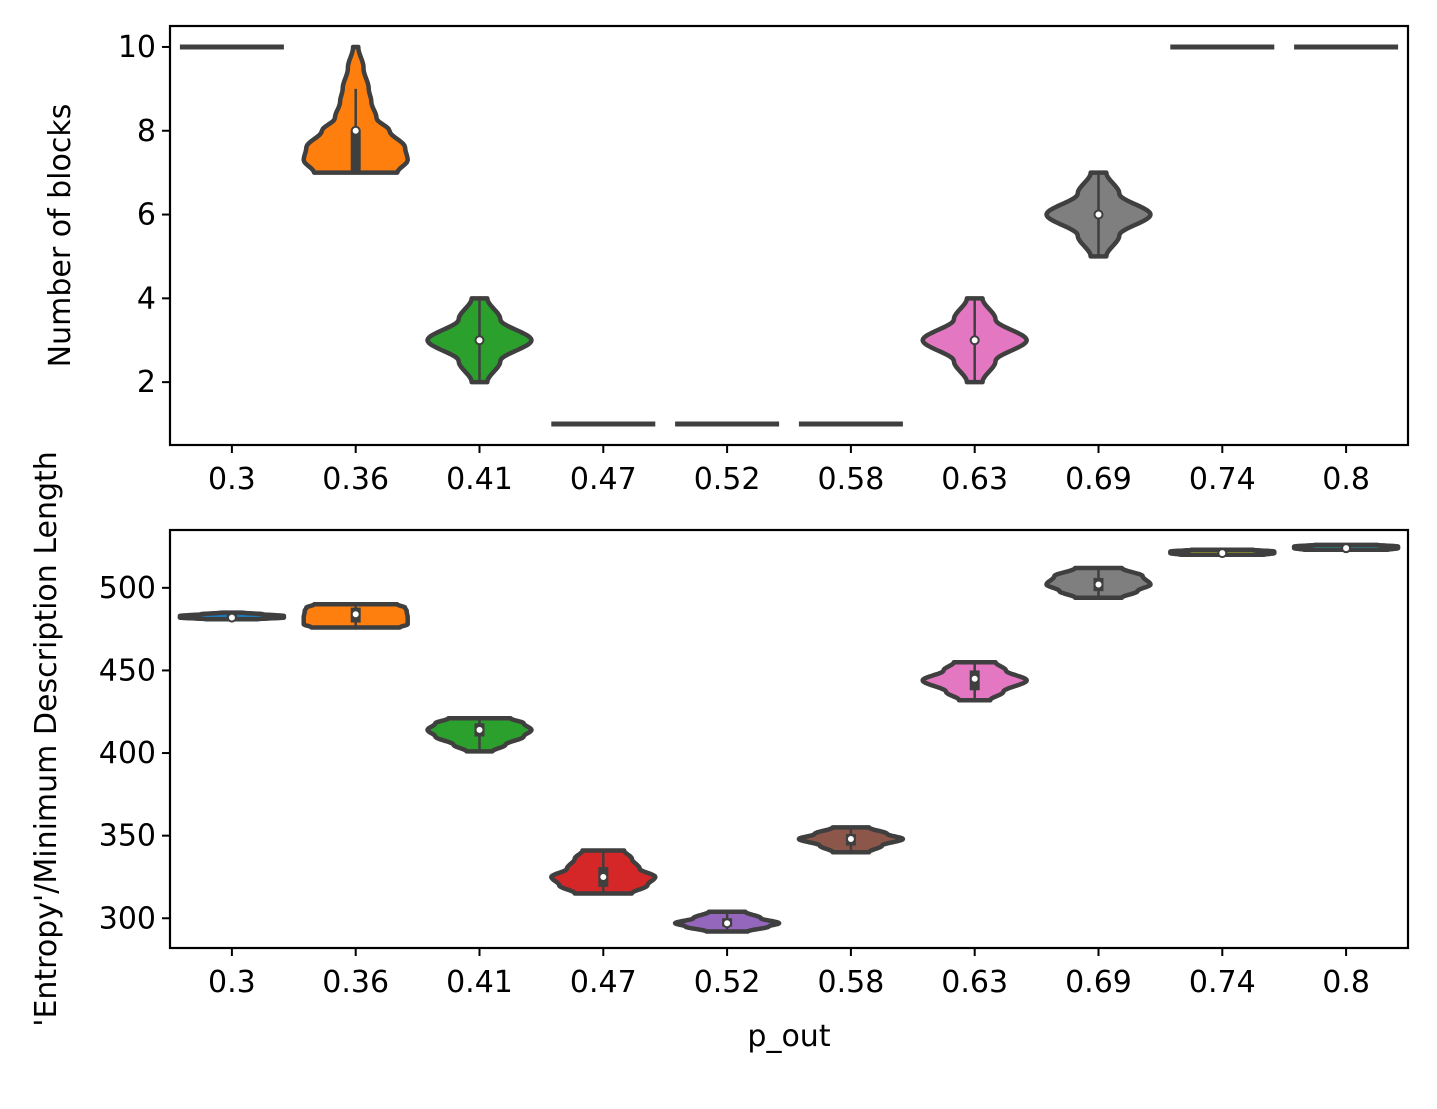 The image size is (1437, 1109). What do you see at coordinates (788, 1036) in the screenshot?
I see `x-axis-title: p_out` at bounding box center [788, 1036].